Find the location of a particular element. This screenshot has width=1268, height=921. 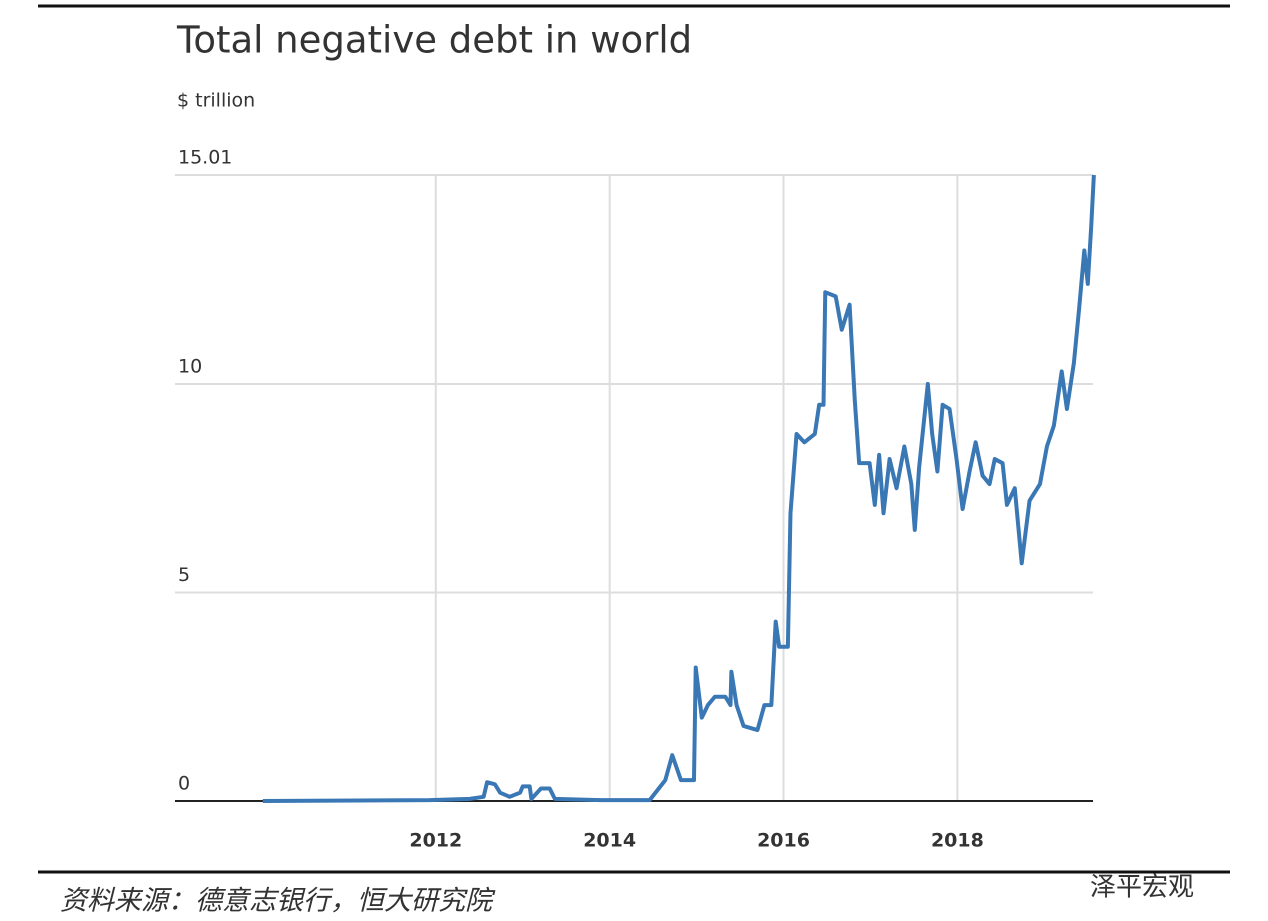

y-tick-label: 0 is located at coordinates (184, 784).